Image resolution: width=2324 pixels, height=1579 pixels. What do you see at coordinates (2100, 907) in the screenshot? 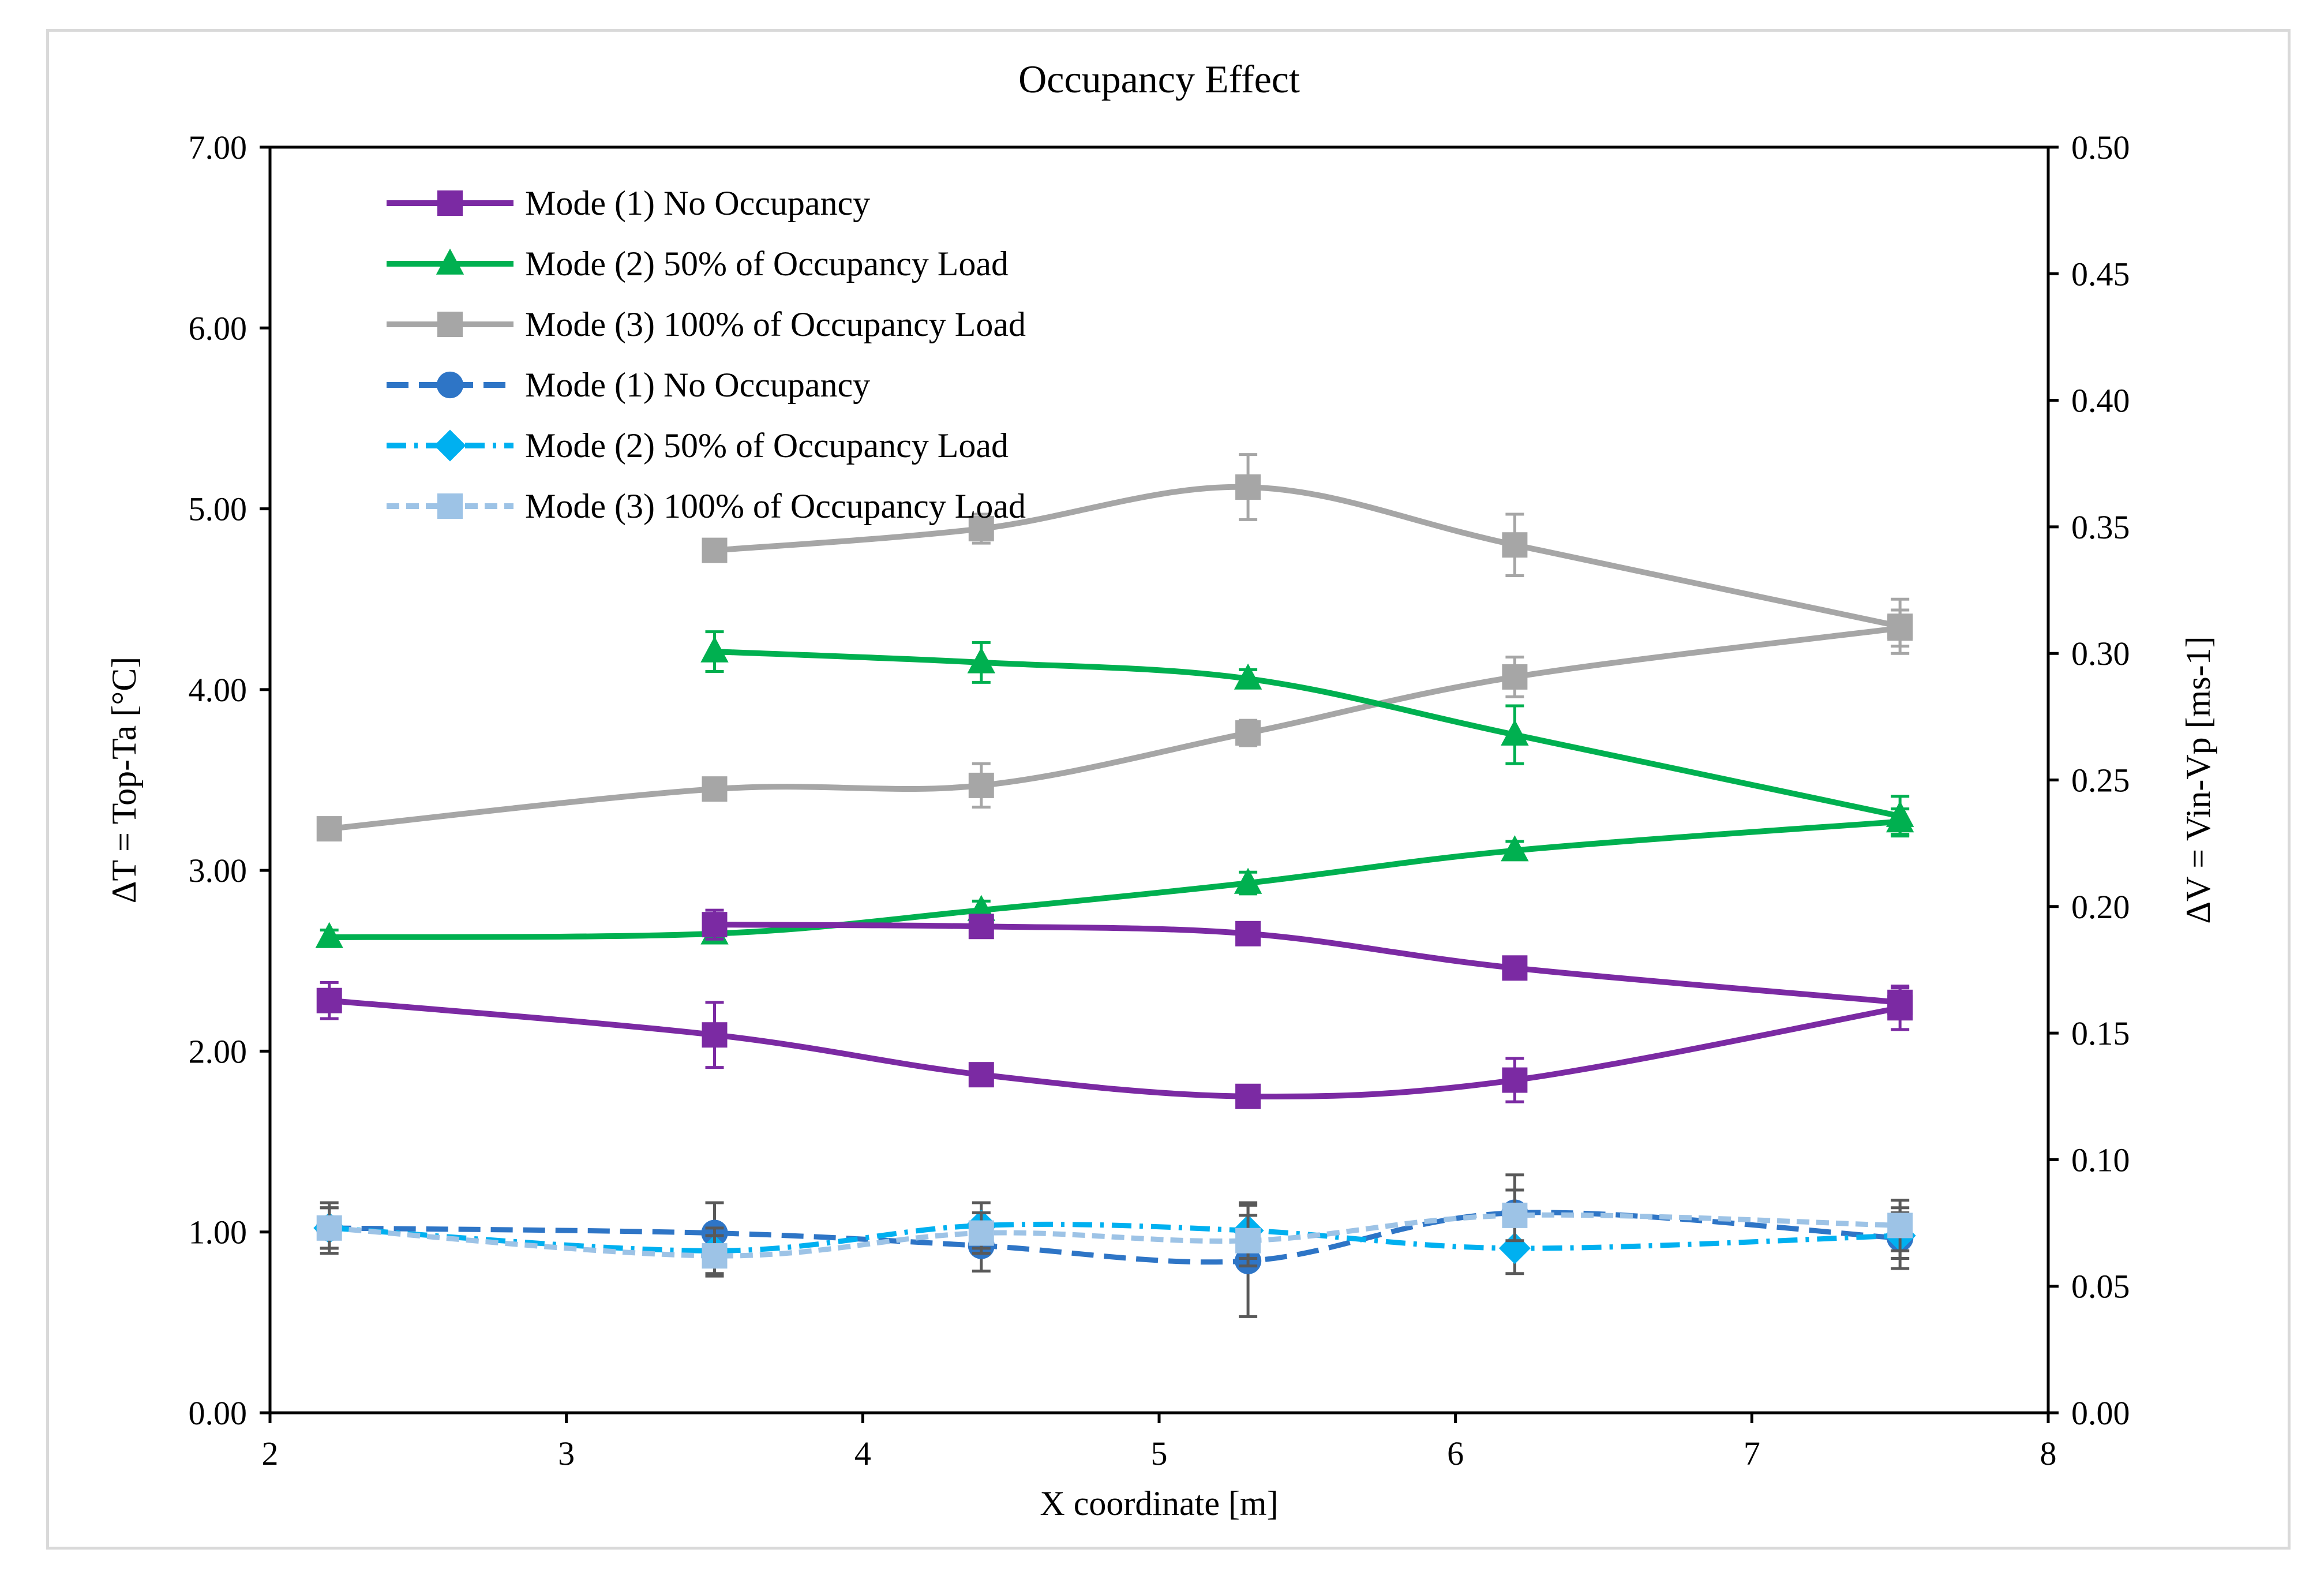
I see `y-right-tick-label: 0.20` at bounding box center [2100, 907].